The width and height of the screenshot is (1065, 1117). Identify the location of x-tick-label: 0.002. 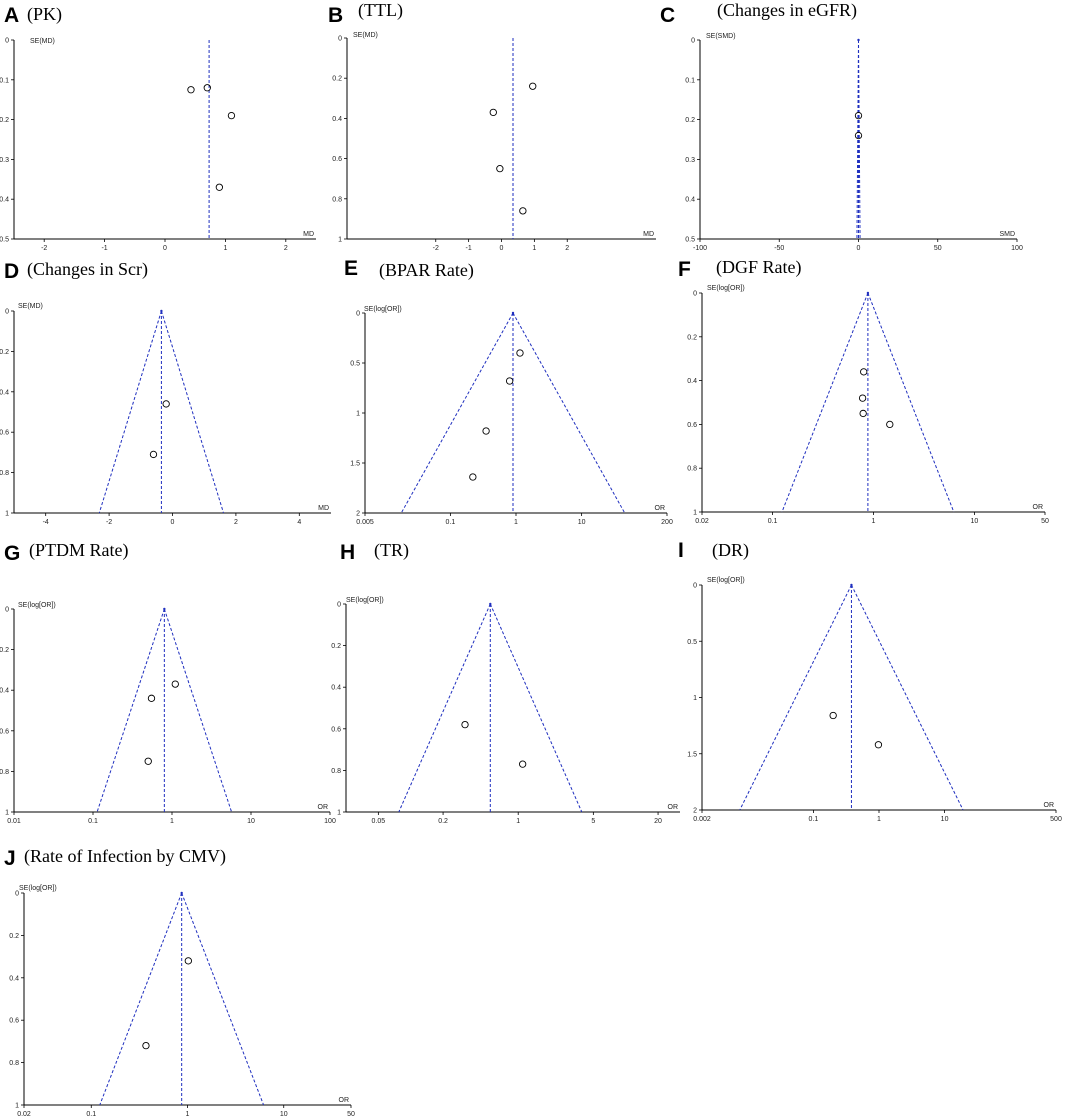
(702, 819).